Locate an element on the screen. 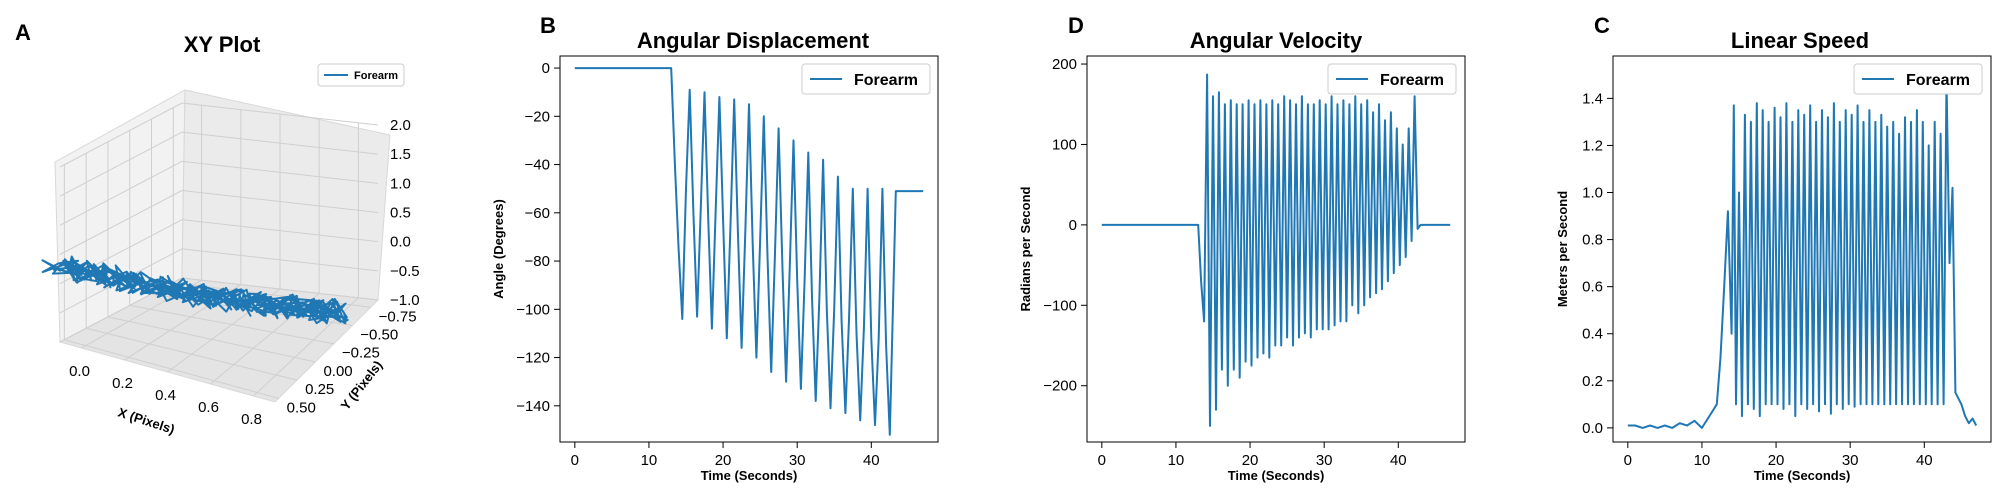 The height and width of the screenshot is (500, 2000). x-ticks-d: 0 10 20 30 40 is located at coordinates (1252, 455).